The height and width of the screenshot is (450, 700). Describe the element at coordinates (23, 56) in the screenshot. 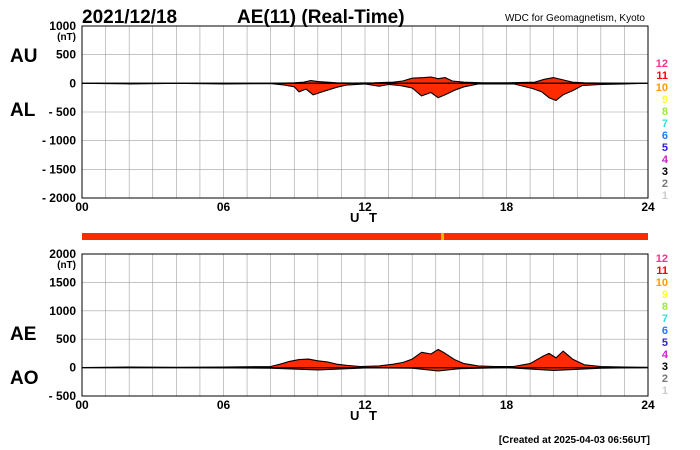

I see `index-label-au: AU` at that location.